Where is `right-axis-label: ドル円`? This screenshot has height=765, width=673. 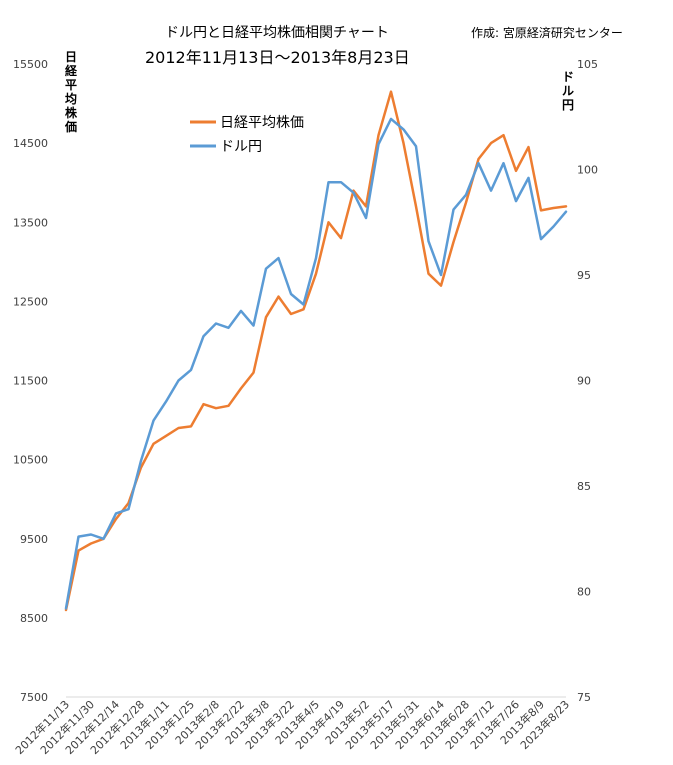
right-axis-label: ドル円 is located at coordinates (567, 91).